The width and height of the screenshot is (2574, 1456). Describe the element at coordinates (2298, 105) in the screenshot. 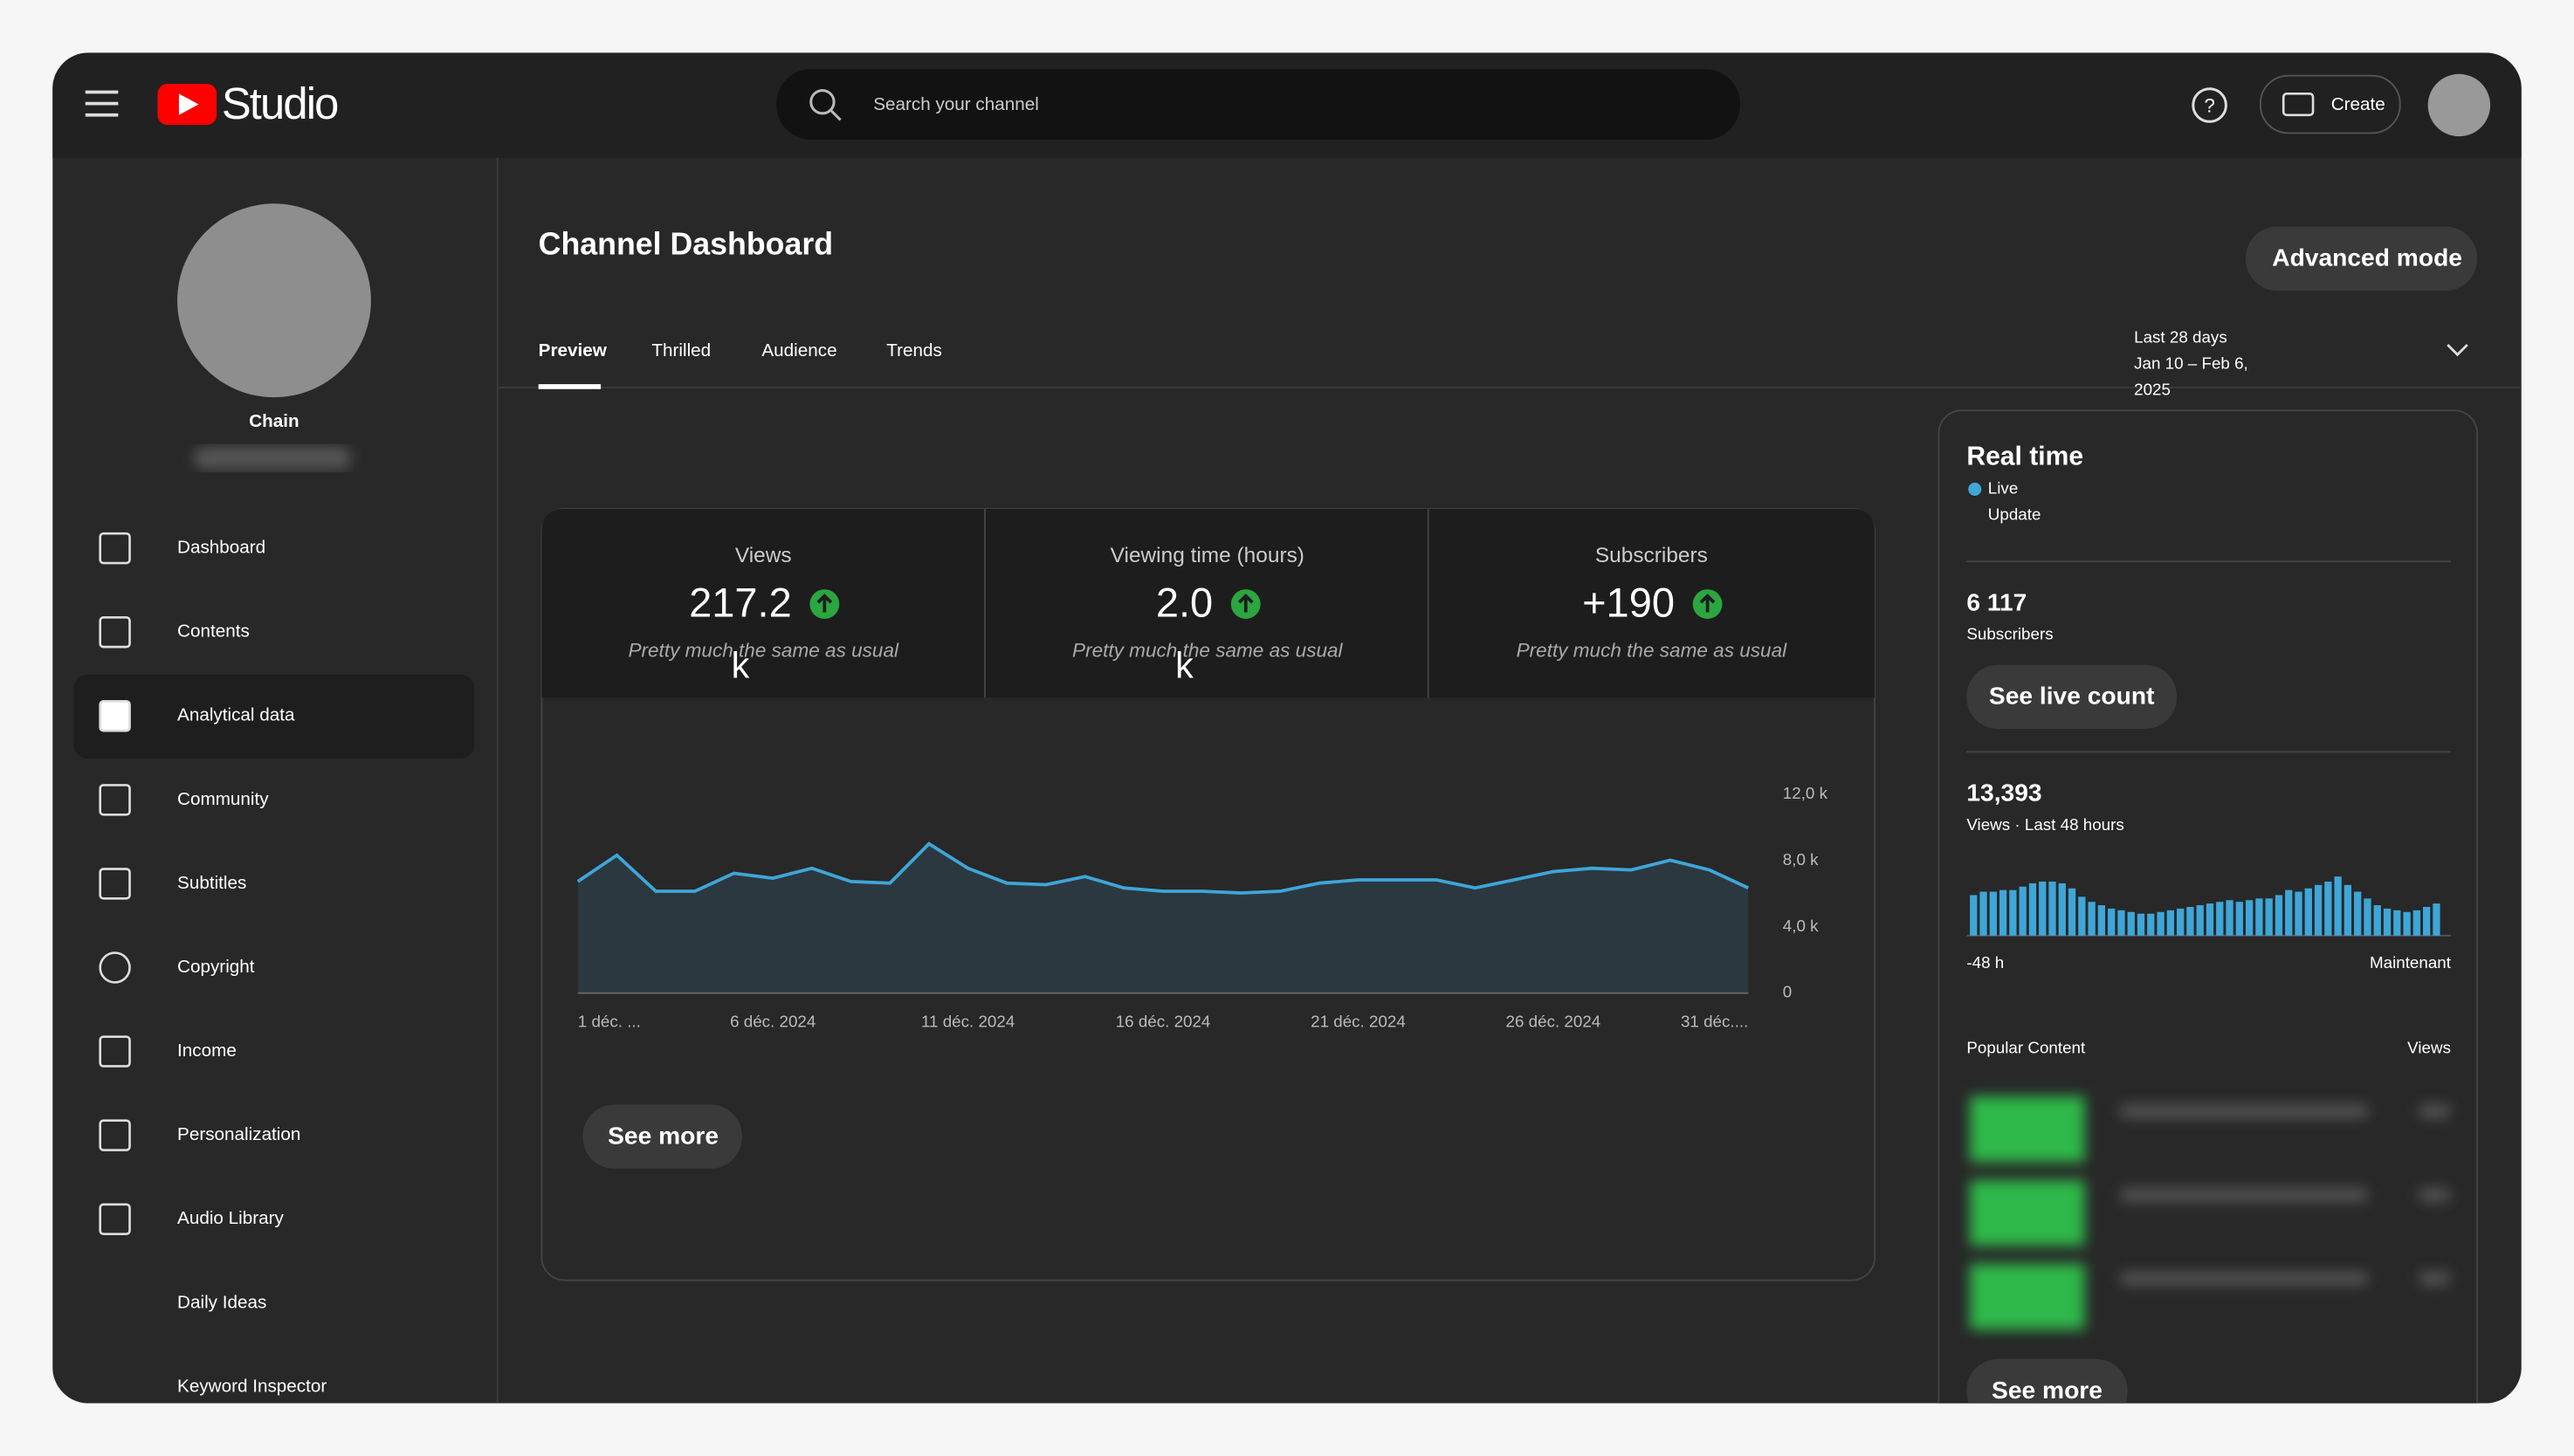

I see `create-icon` at that location.